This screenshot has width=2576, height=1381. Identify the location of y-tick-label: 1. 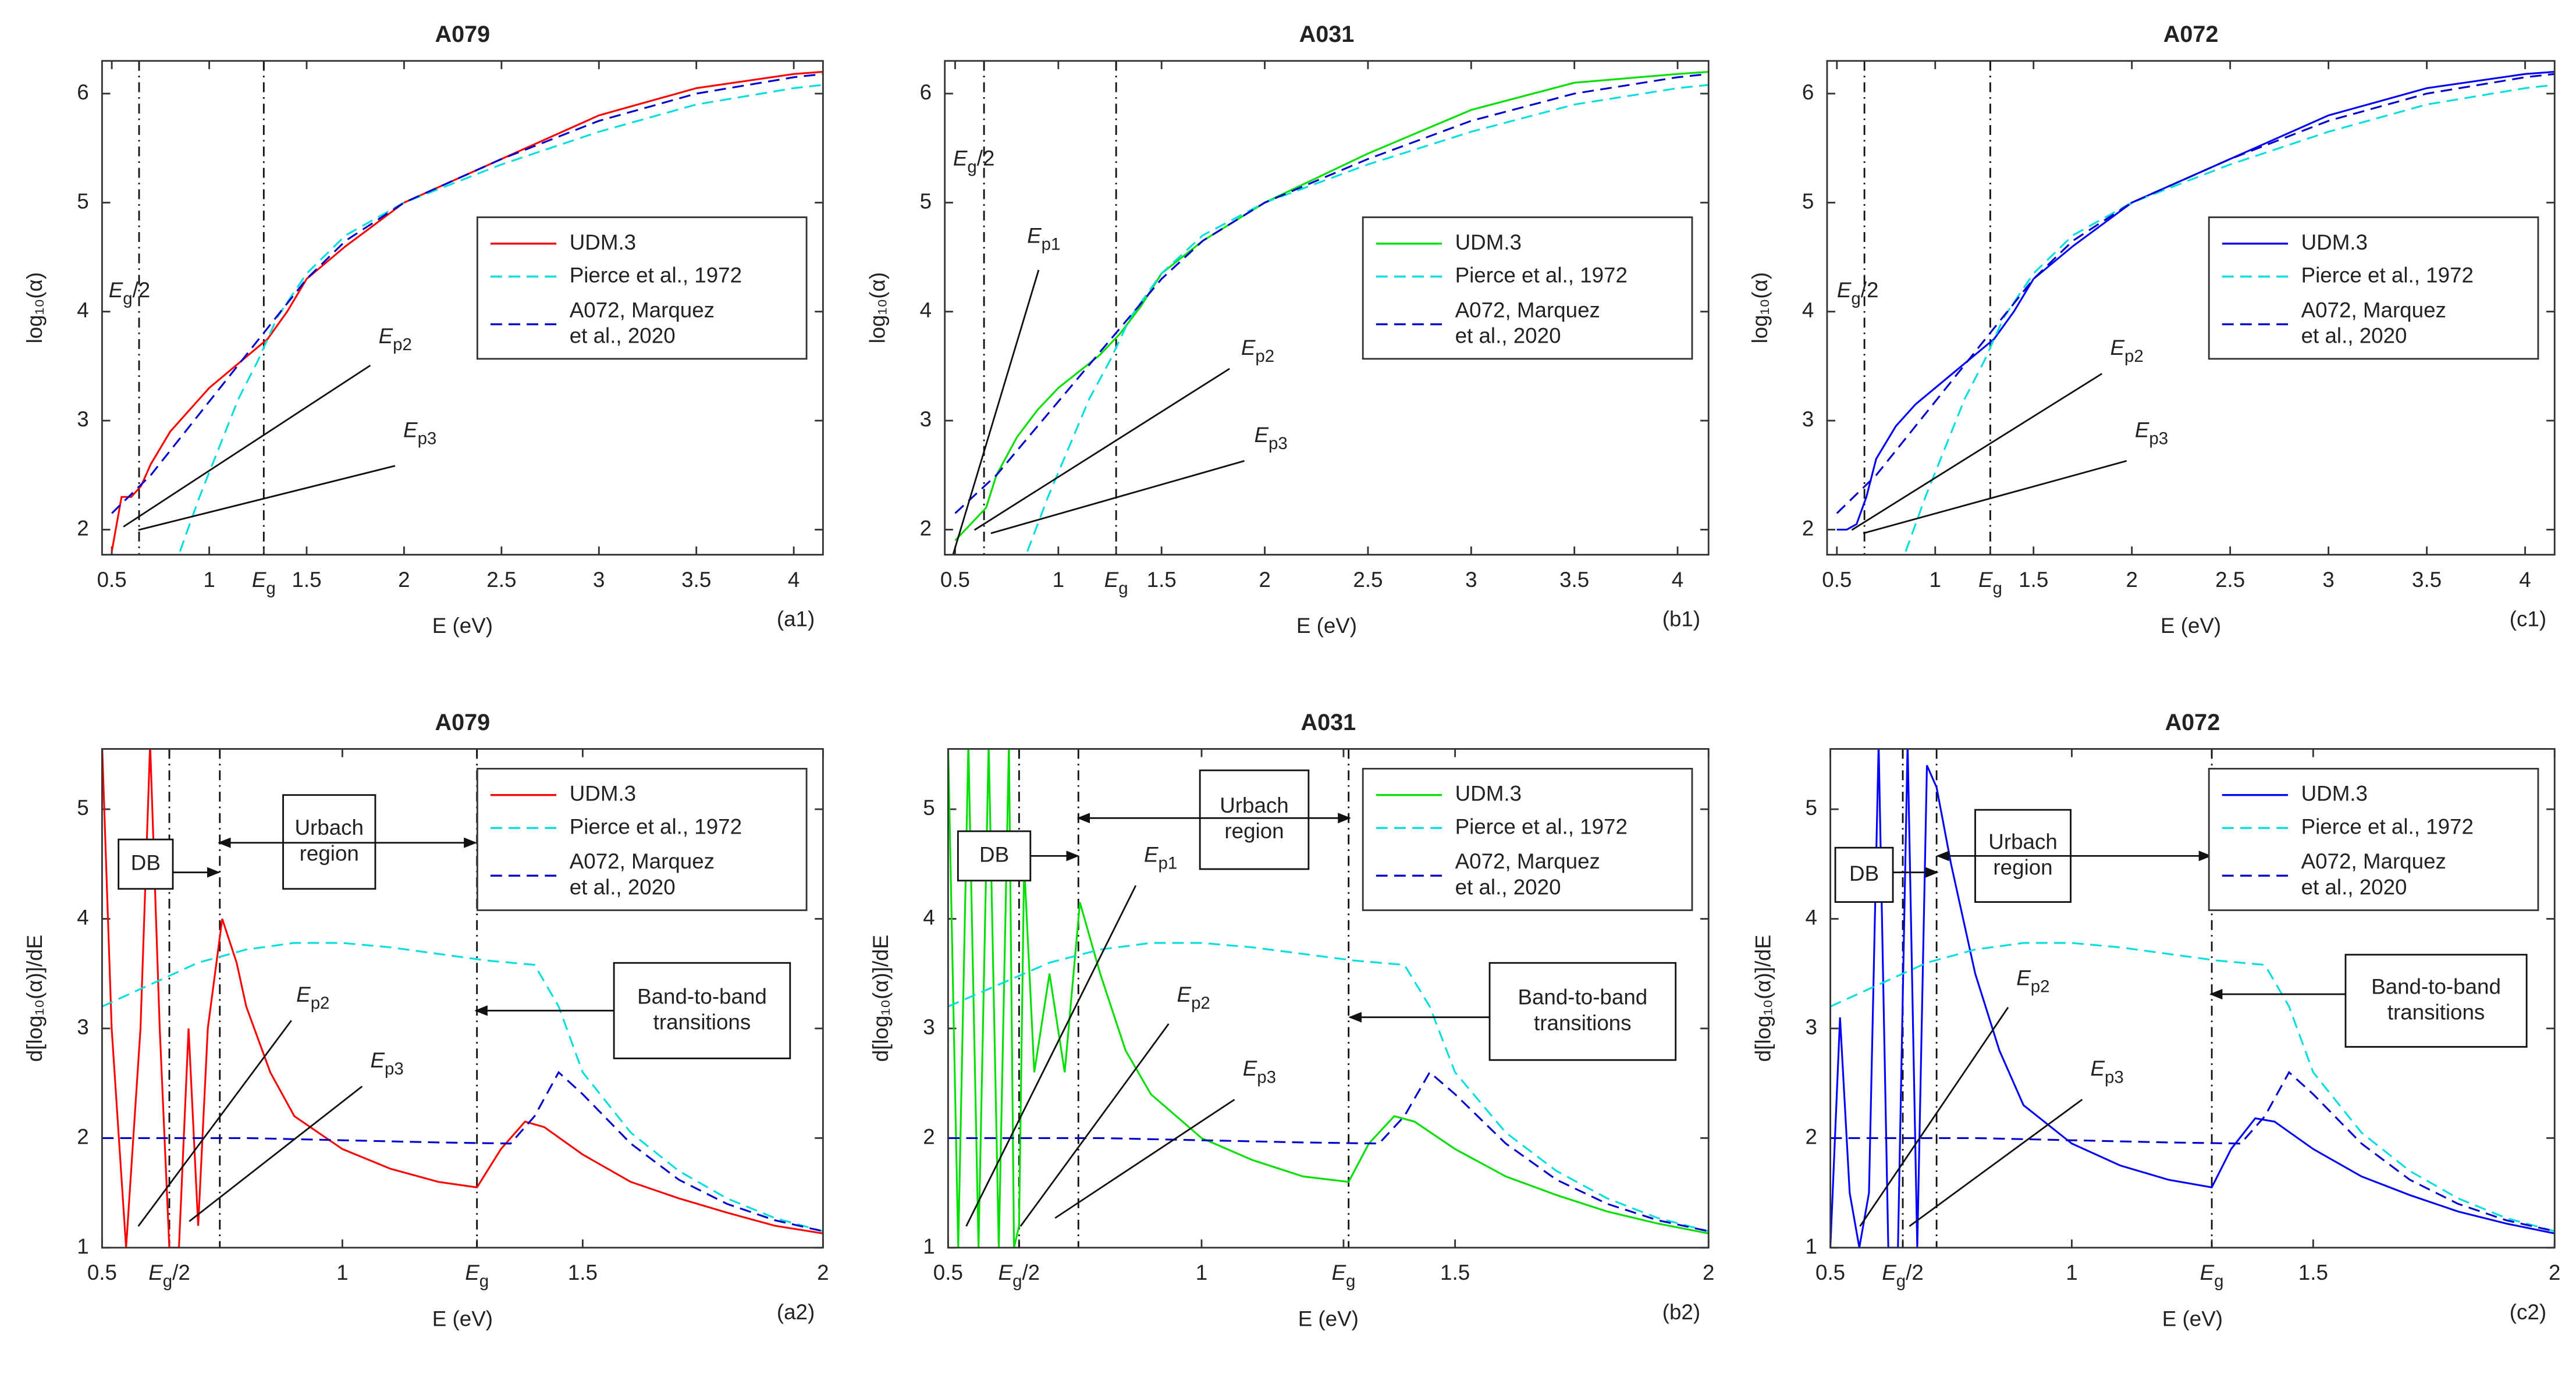
(82, 1246).